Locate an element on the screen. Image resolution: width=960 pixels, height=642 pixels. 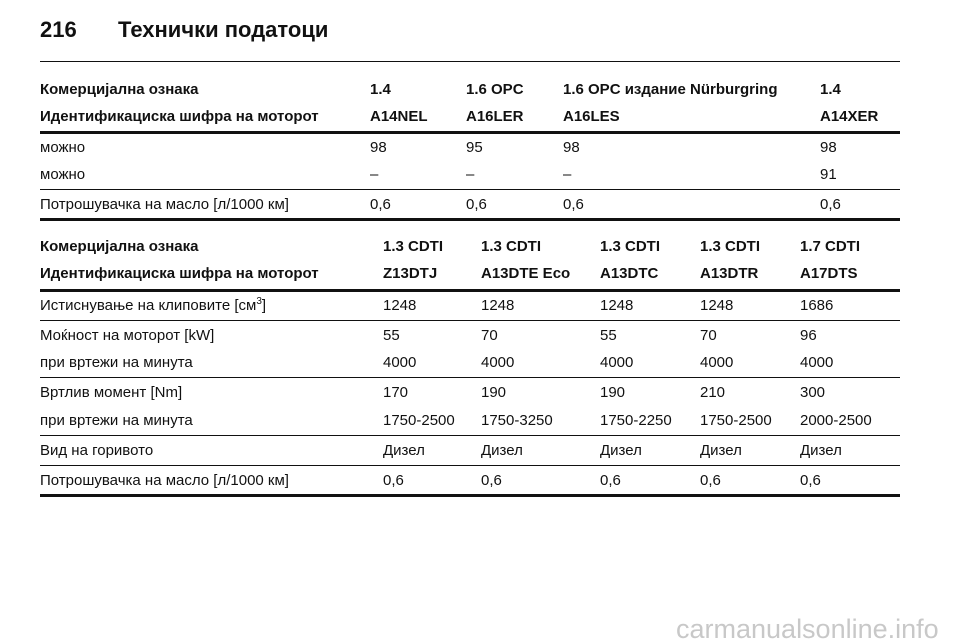
page-number: 216 is located at coordinates (58, 29).